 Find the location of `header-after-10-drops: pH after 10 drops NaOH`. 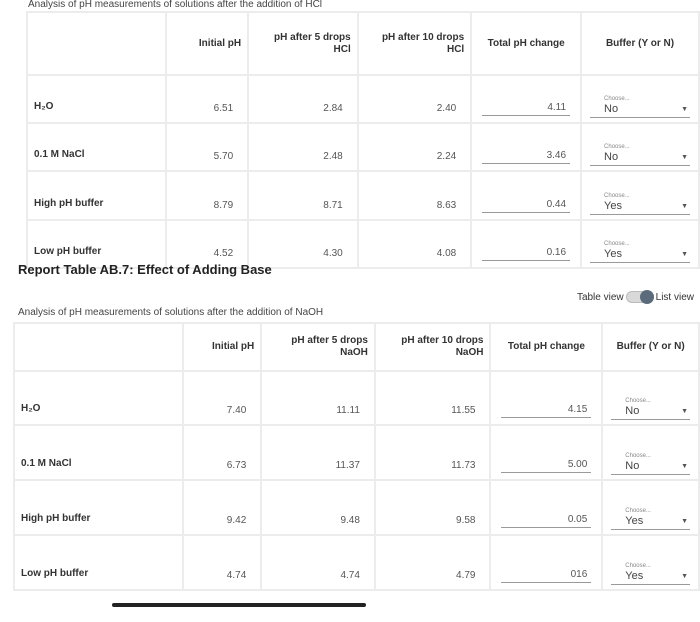

header-after-10-drops: pH after 10 drops NaOH is located at coordinates (432, 347).